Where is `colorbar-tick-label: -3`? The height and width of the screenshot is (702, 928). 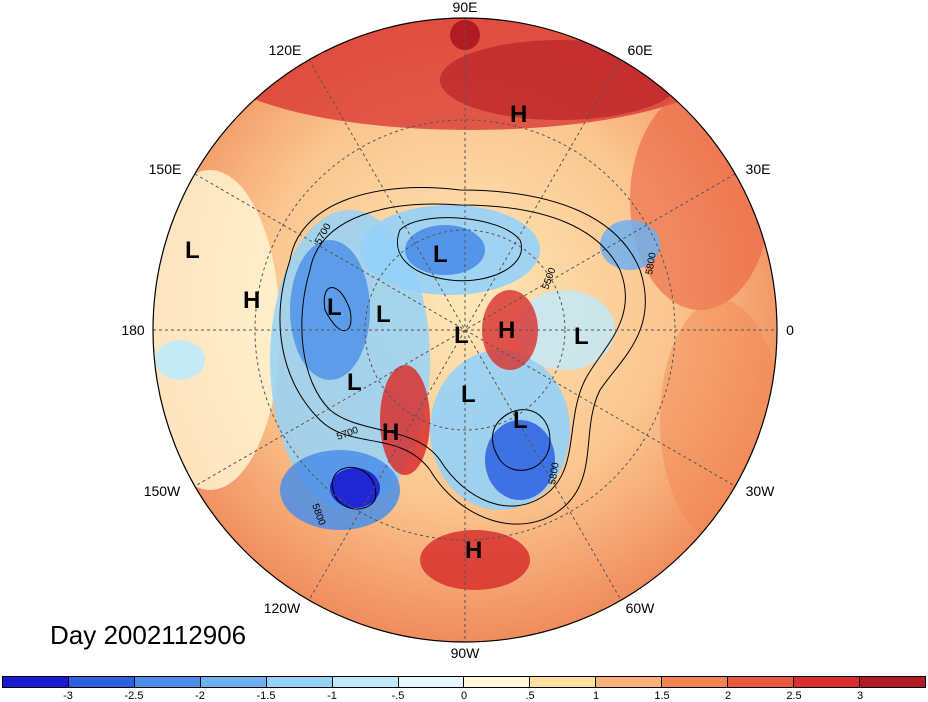
colorbar-tick-label: -3 is located at coordinates (68, 696).